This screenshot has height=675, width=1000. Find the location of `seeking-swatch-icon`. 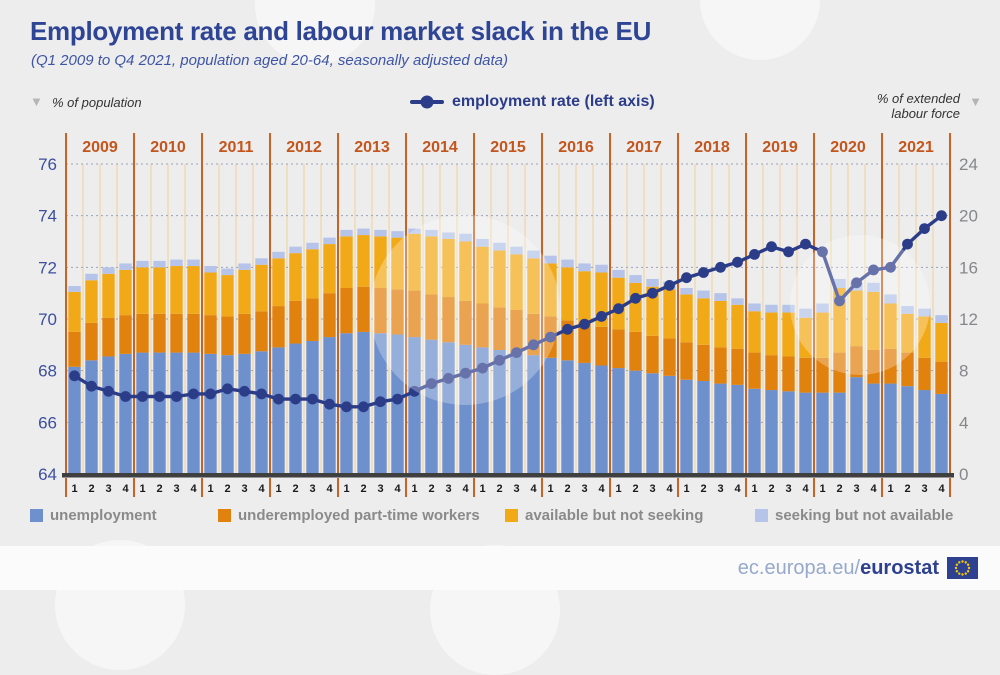

seeking-swatch-icon is located at coordinates (761, 515).